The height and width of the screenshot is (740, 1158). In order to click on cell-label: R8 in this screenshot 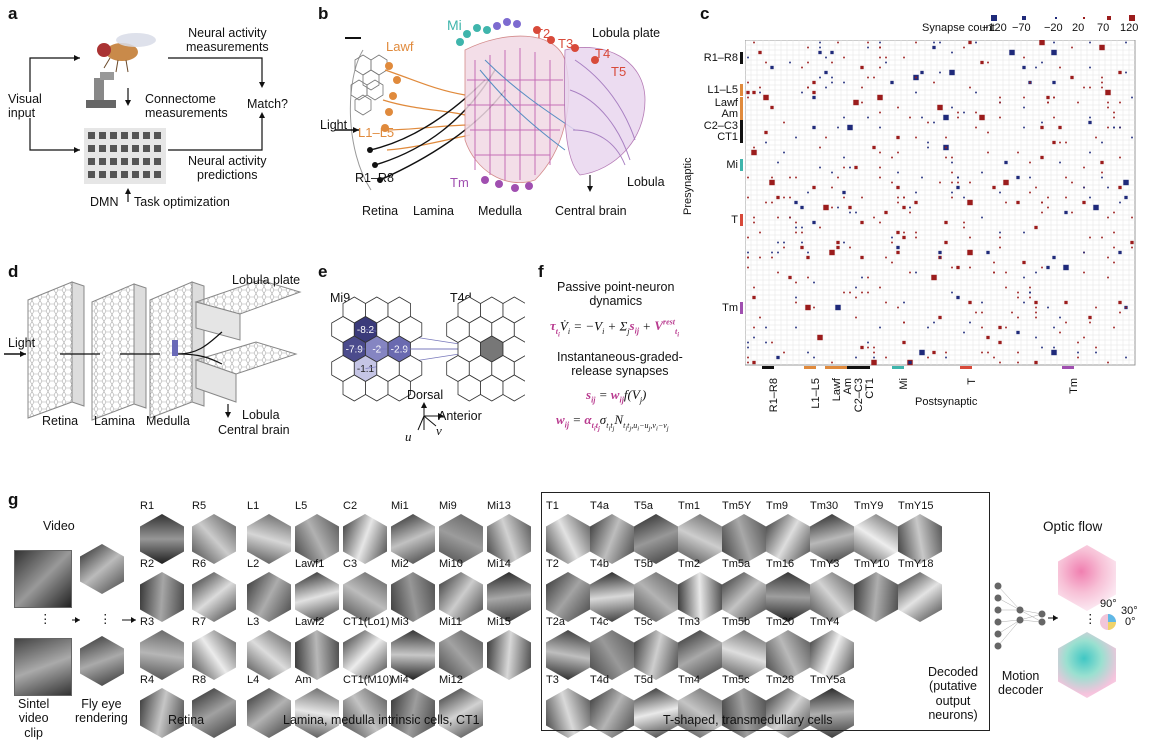, I will do `click(199, 680)`.